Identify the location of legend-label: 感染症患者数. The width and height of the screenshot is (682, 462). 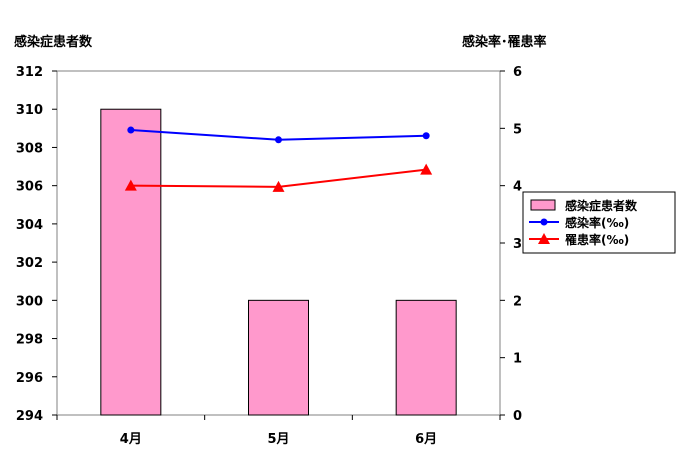
(601, 205).